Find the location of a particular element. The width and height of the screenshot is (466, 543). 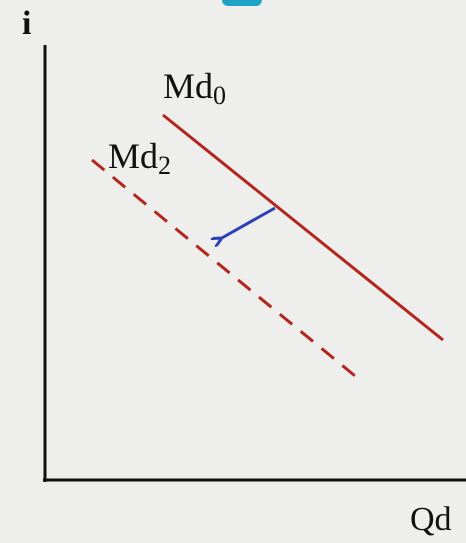

label-sub: 0 is located at coordinates (219, 95).